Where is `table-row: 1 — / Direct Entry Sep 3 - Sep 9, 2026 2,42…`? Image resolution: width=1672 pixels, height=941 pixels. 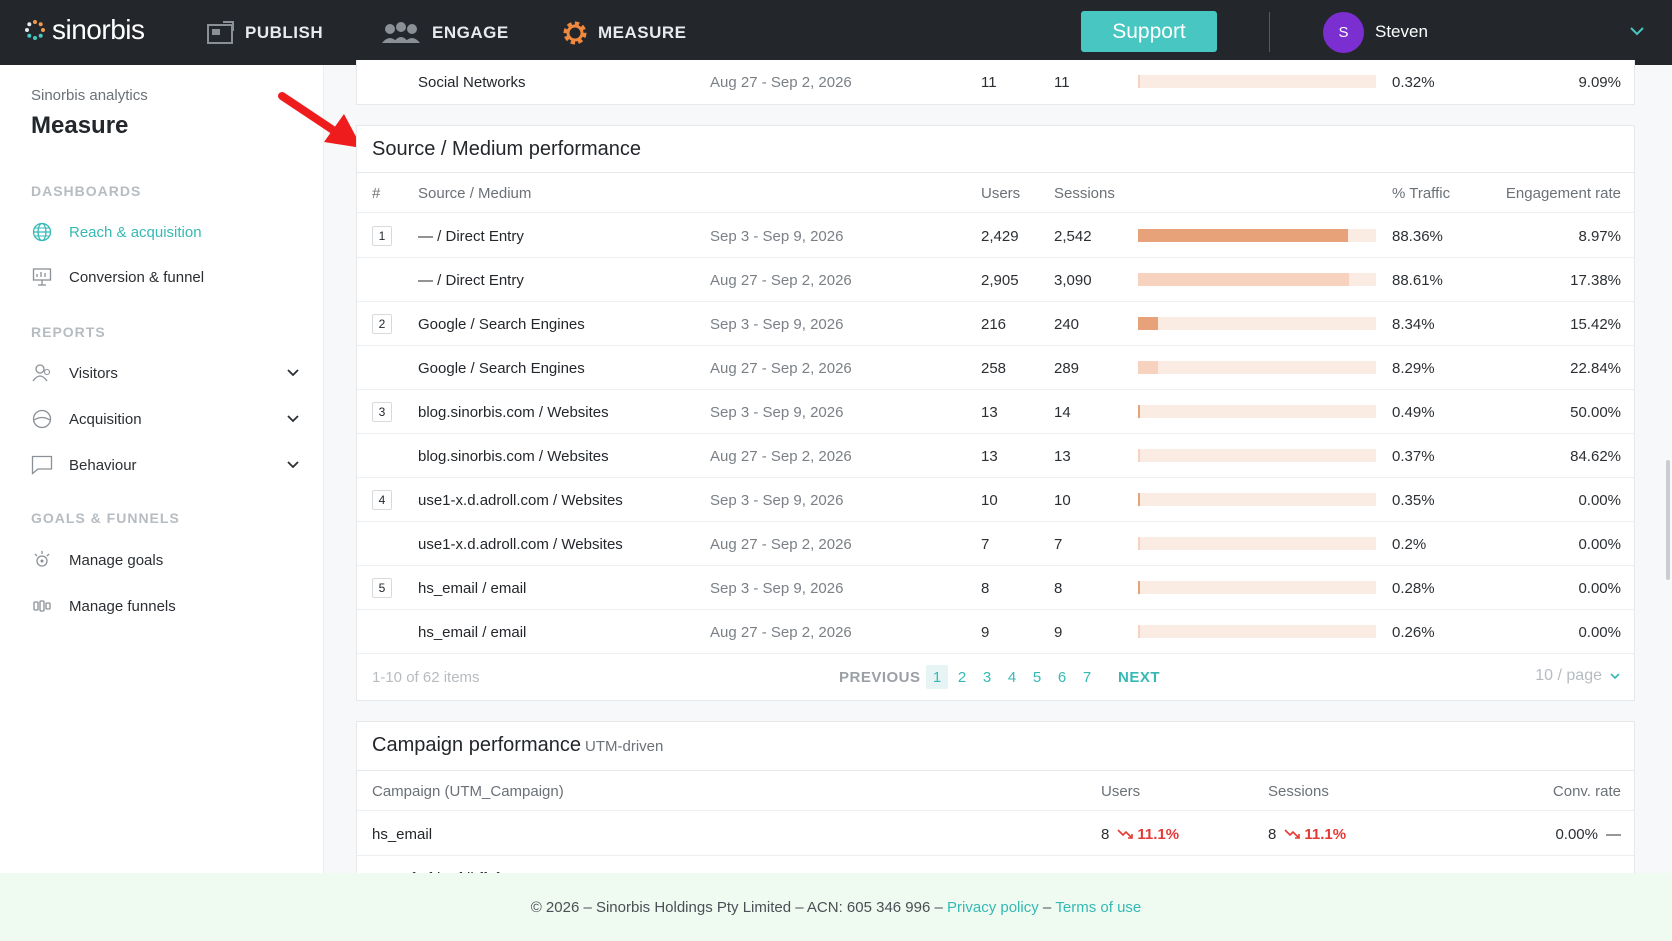
table-row: 1 — / Direct Entry Sep 3 - Sep 9, 2026 2,42… is located at coordinates (996, 236).